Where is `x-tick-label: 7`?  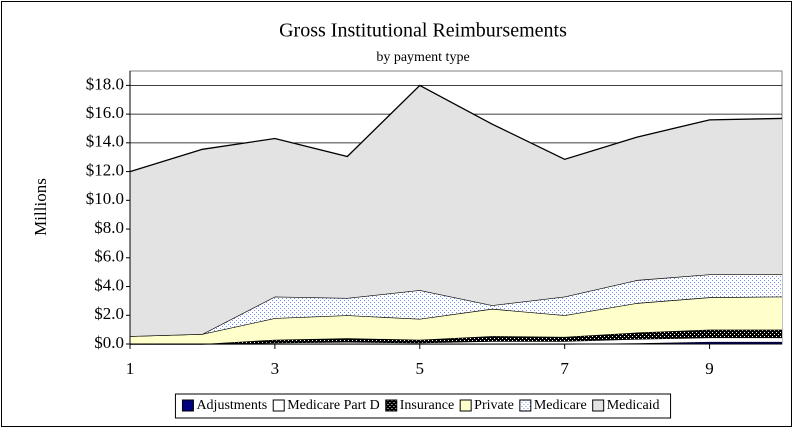
x-tick-label: 7 is located at coordinates (564, 368).